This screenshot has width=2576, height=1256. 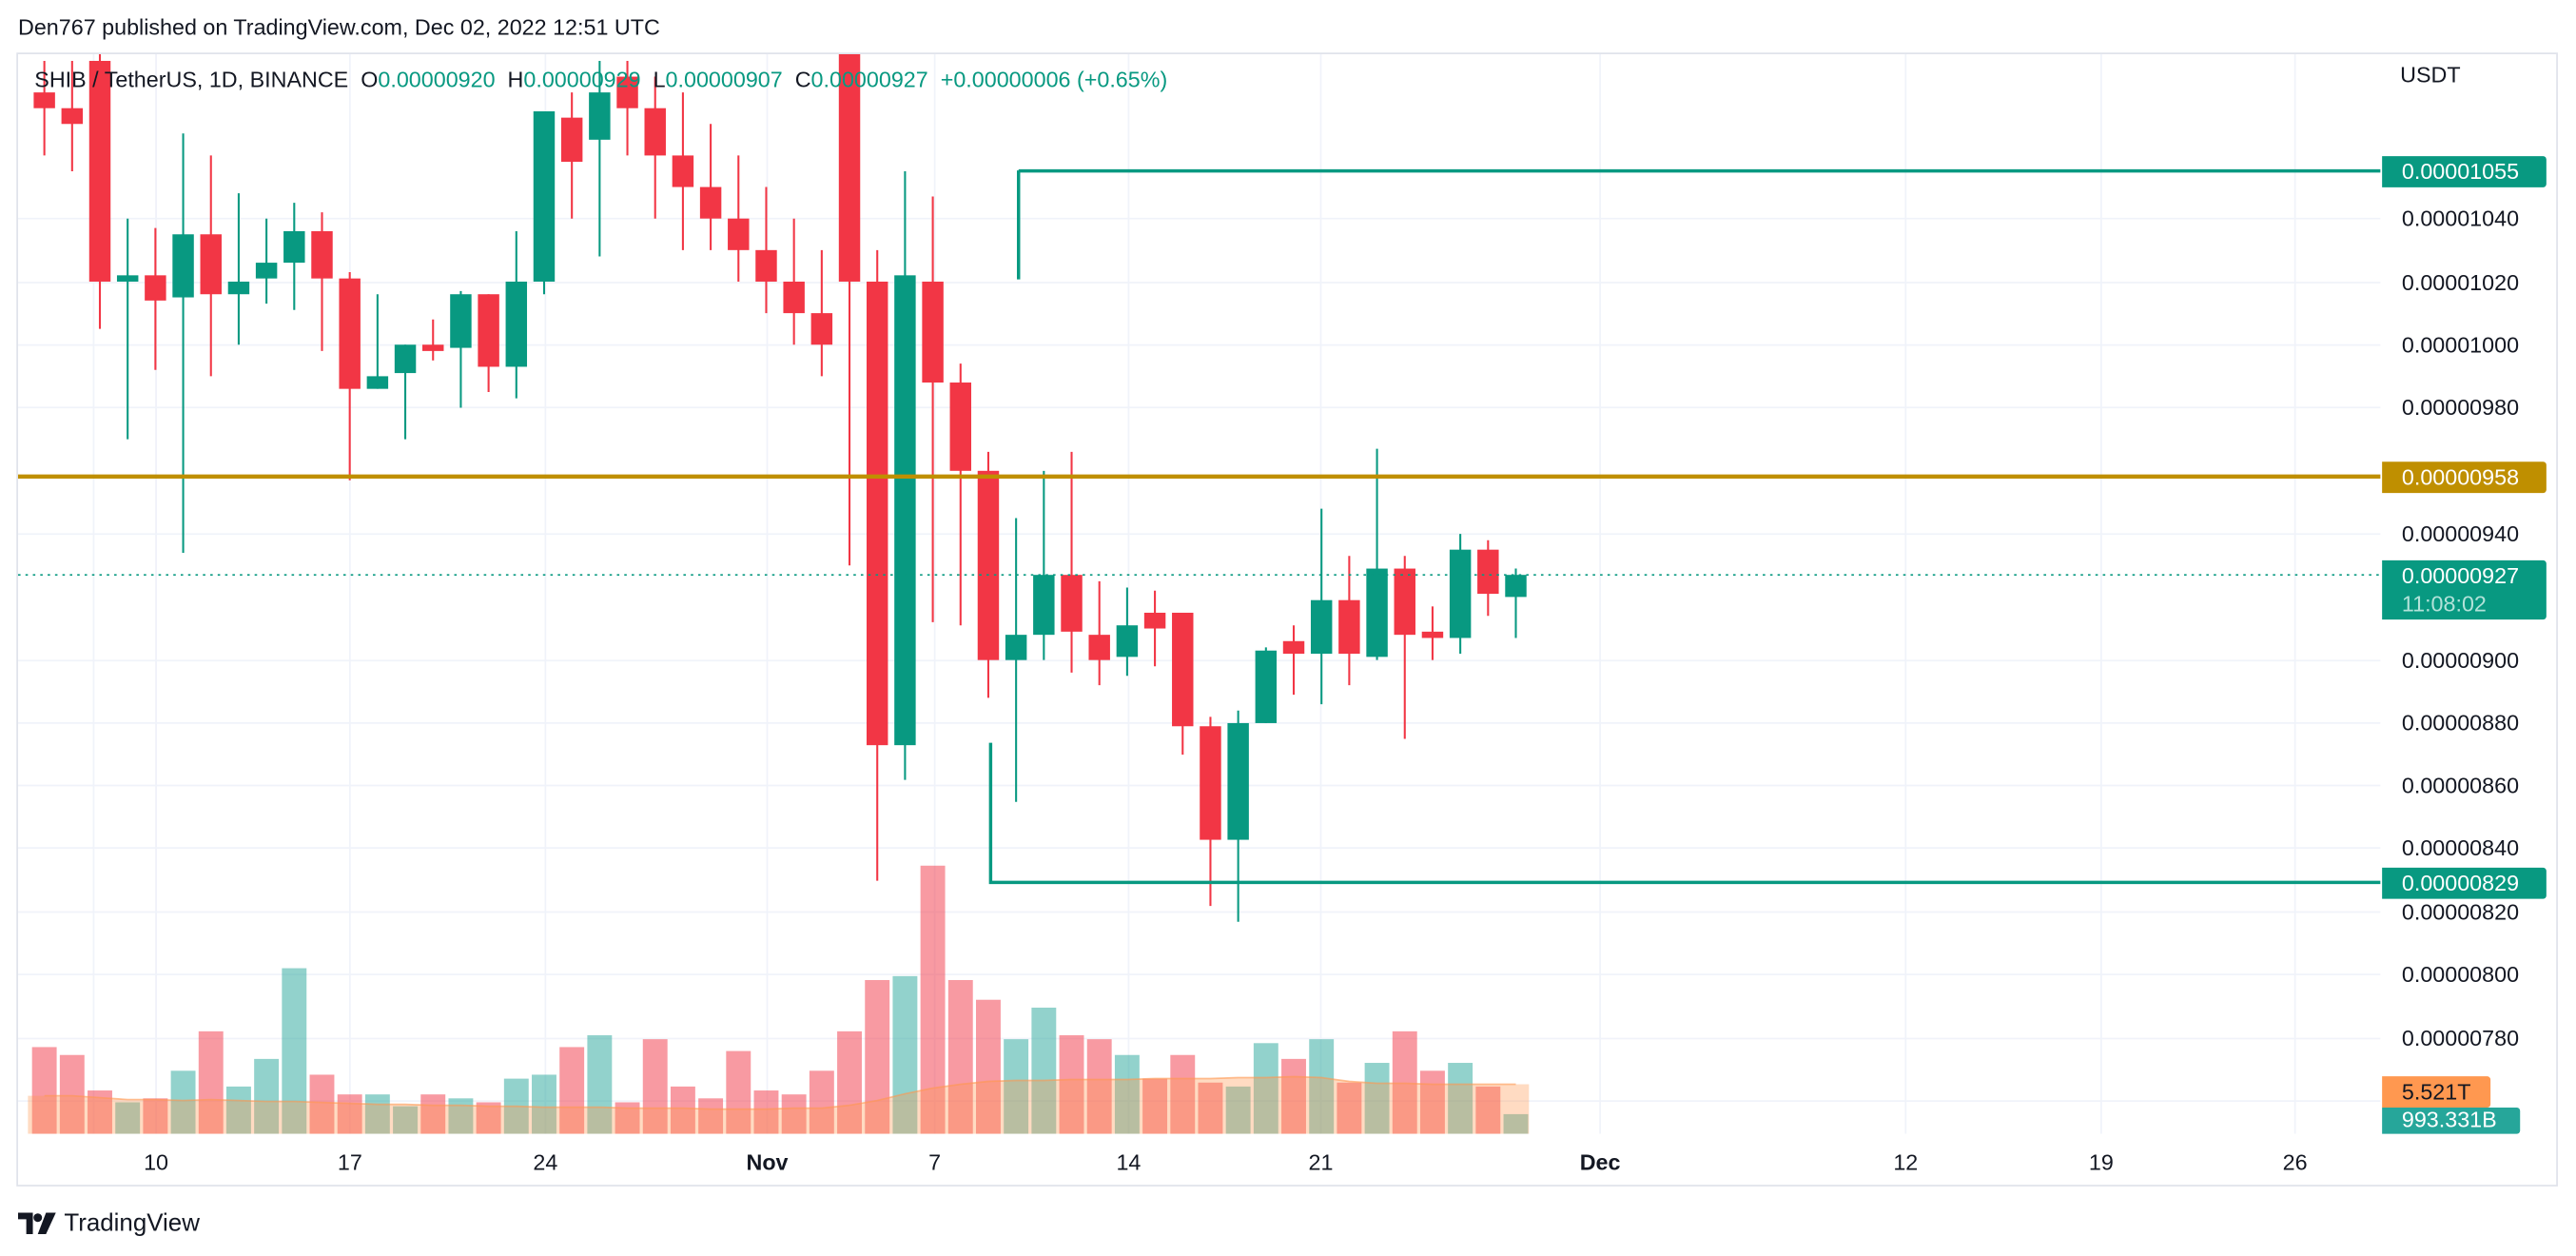 I want to click on time-tick: 24, so click(x=546, y=1162).